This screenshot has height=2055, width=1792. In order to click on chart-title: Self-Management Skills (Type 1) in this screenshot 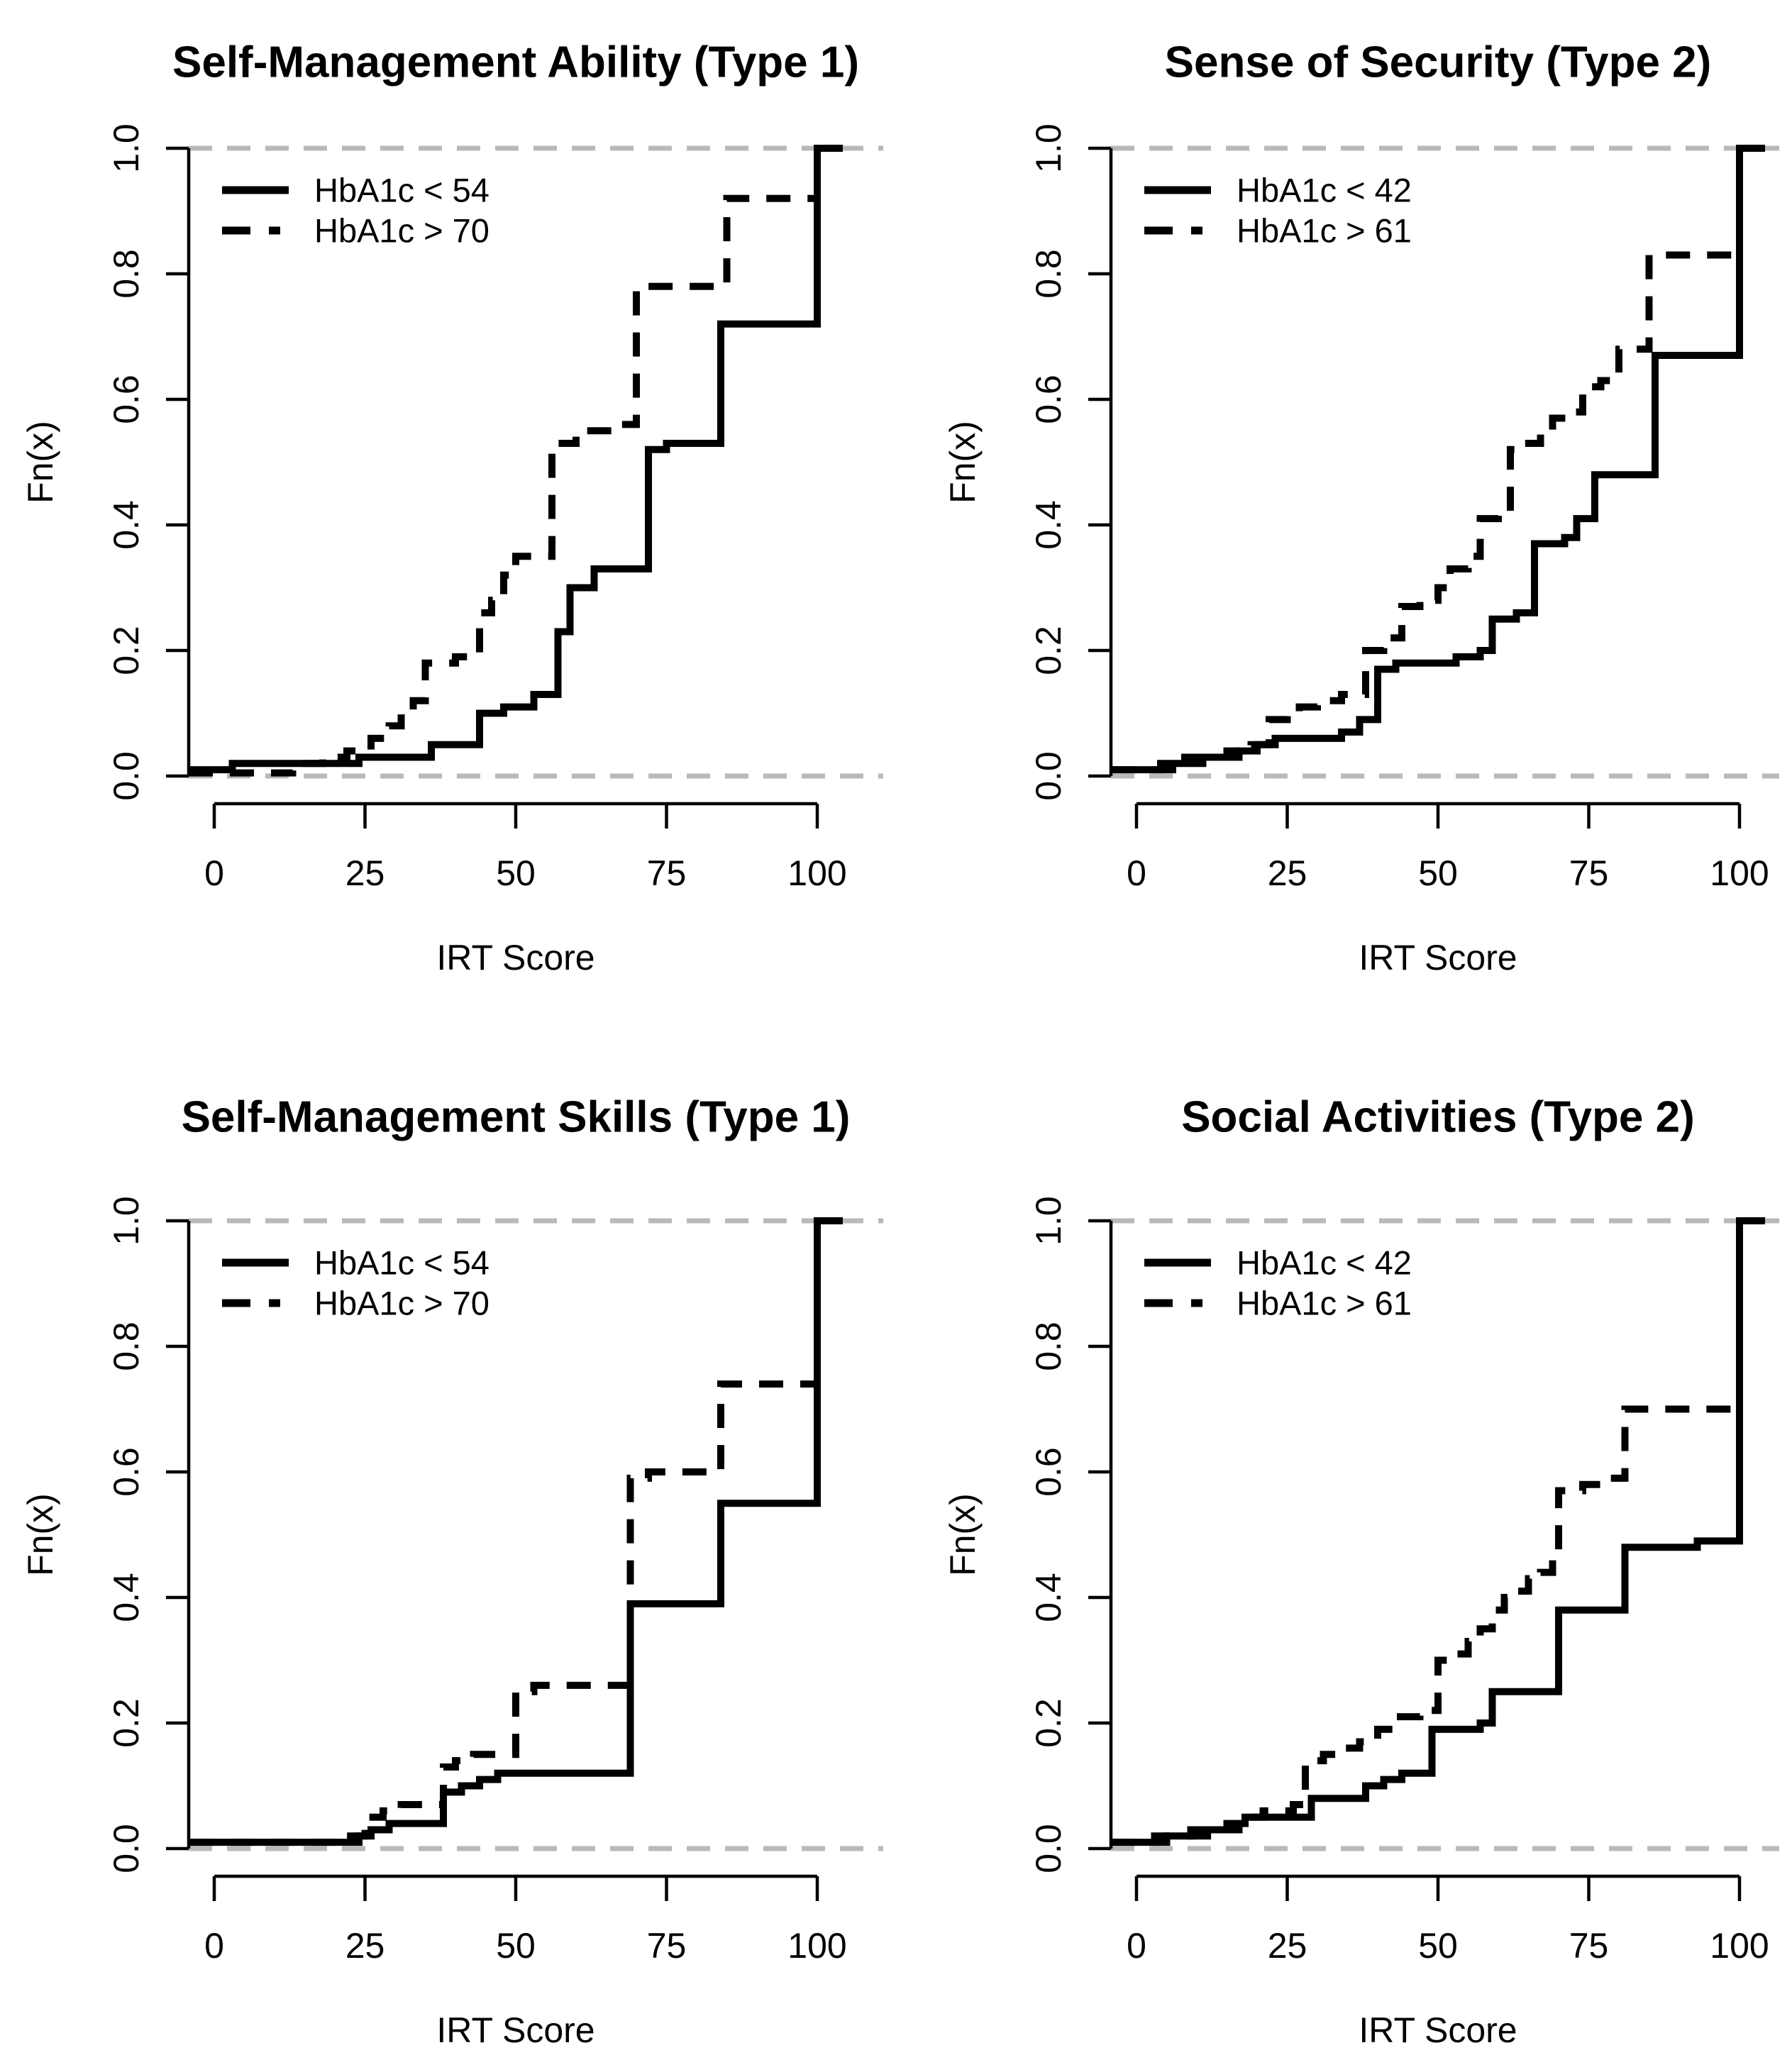, I will do `click(516, 1117)`.